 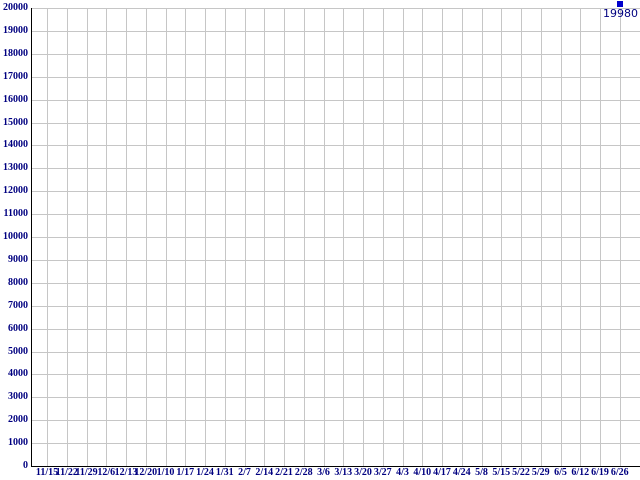 What do you see at coordinates (66, 472) in the screenshot?
I see `x-axis-tick-label: 11/22` at bounding box center [66, 472].